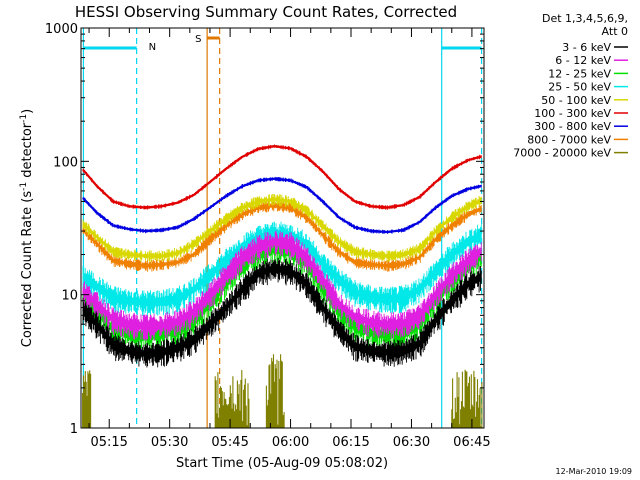  I want to click on y-axis-label: Corrected Count Rate (s-1 detector-1), so click(27, 228).